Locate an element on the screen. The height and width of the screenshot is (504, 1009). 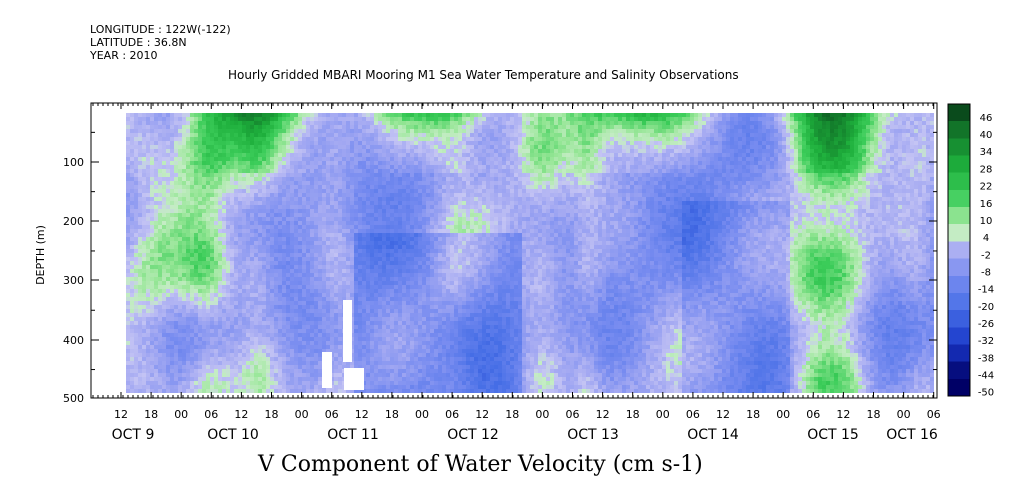
x-tick-day-label: OCT 14 is located at coordinates (713, 435).